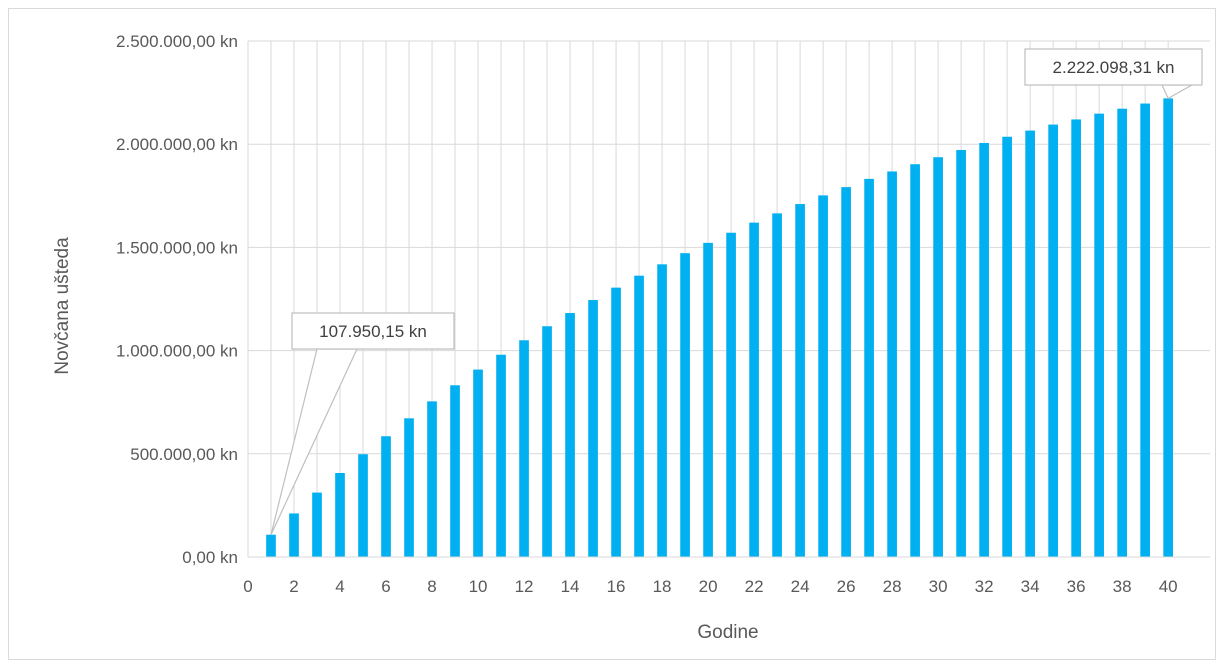  Describe the element at coordinates (938, 586) in the screenshot. I see `x-tick-label: 30` at that location.